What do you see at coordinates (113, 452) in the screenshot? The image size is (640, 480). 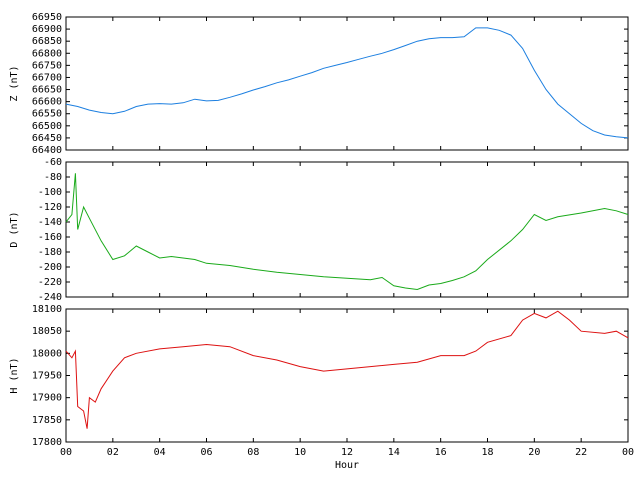 I see `x-tick-label: 02` at bounding box center [113, 452].